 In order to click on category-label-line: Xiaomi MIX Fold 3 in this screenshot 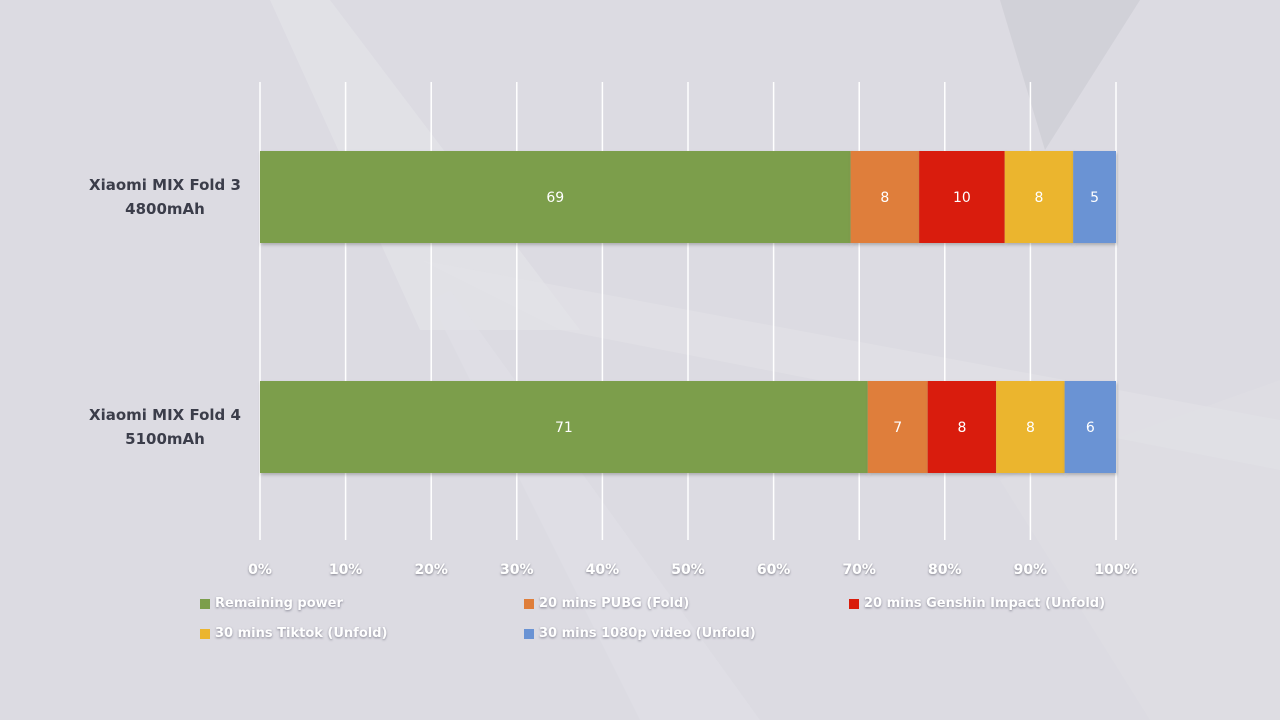, I will do `click(165, 185)`.